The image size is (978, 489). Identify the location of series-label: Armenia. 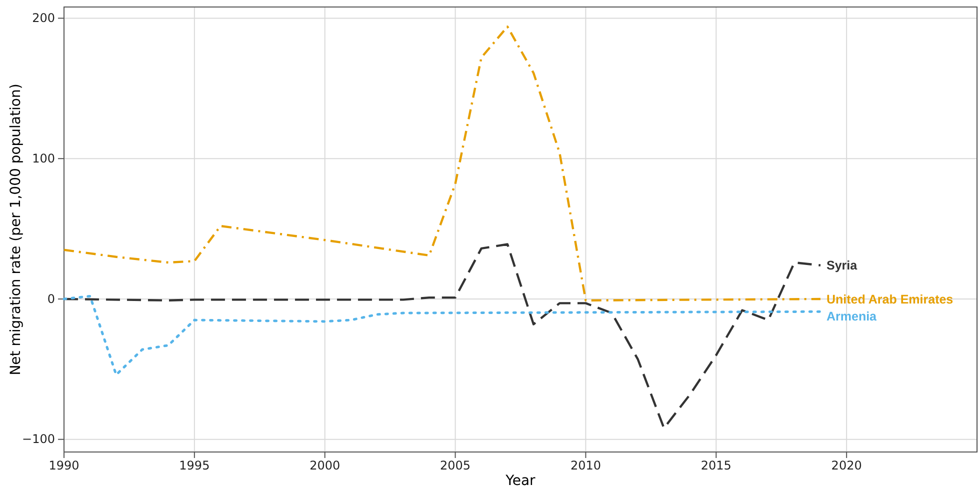
(852, 316).